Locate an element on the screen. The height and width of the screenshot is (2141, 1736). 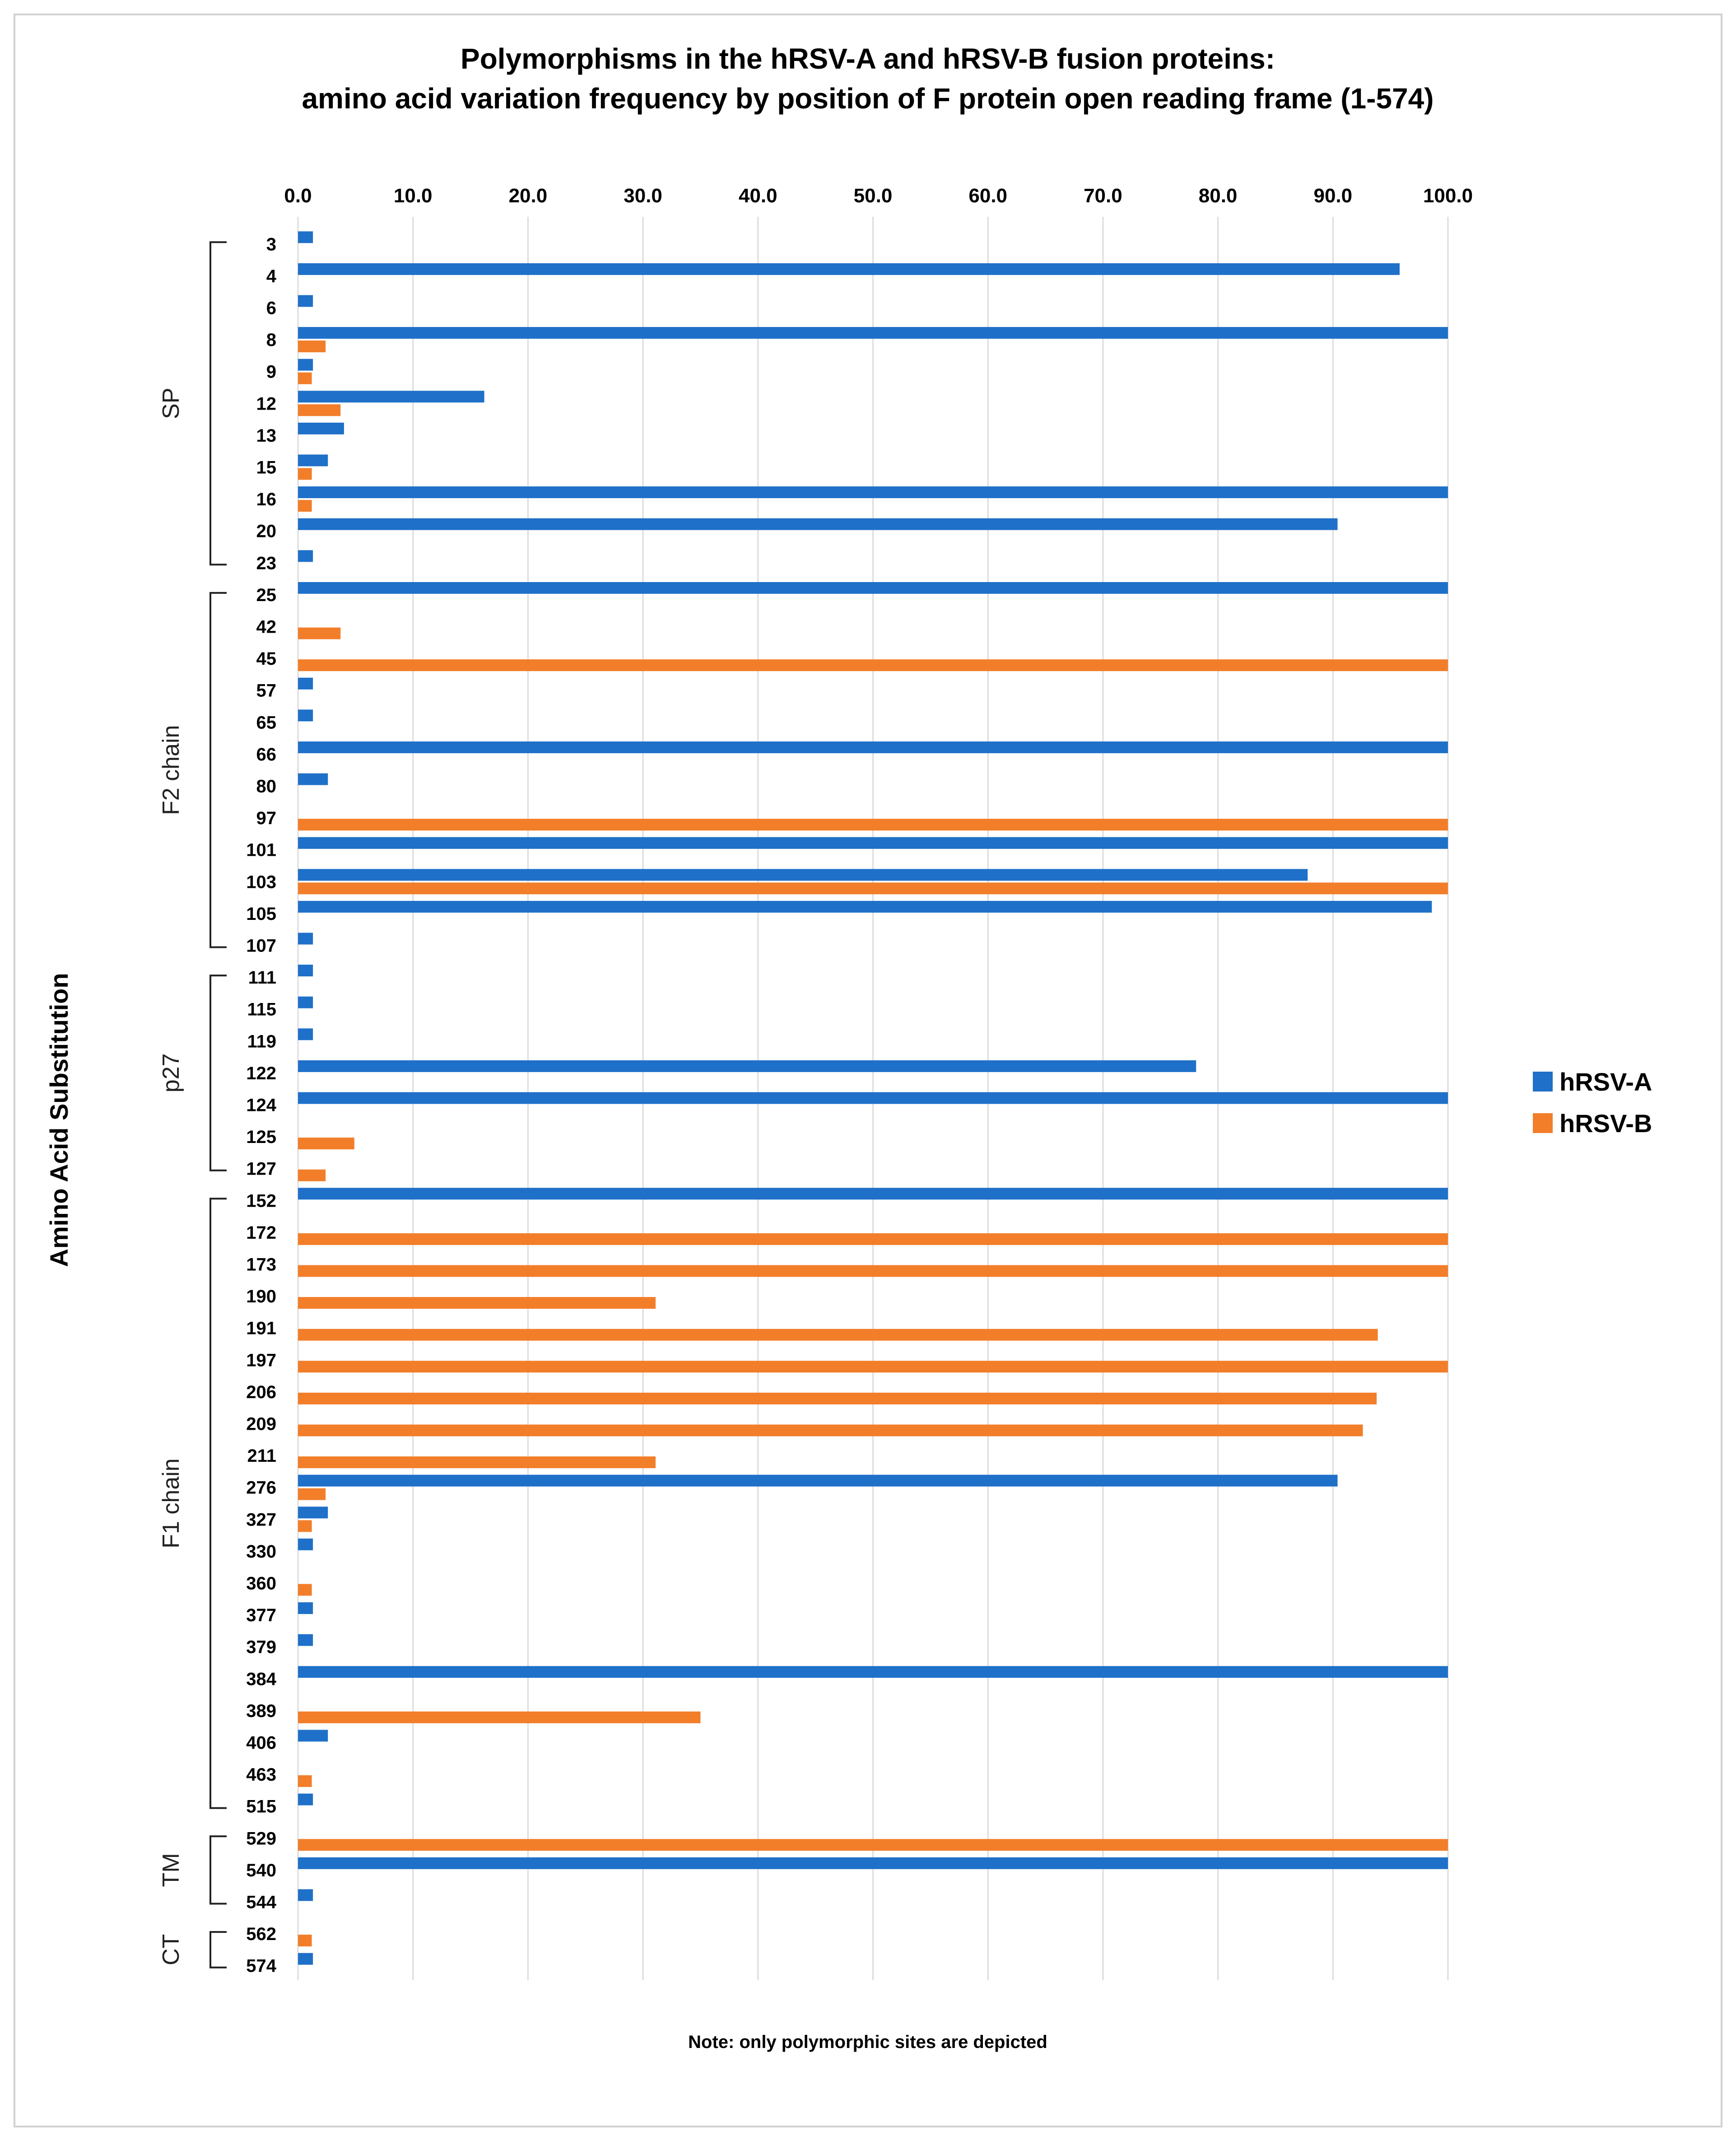
x-tick-label: 100.0 is located at coordinates (1448, 196).